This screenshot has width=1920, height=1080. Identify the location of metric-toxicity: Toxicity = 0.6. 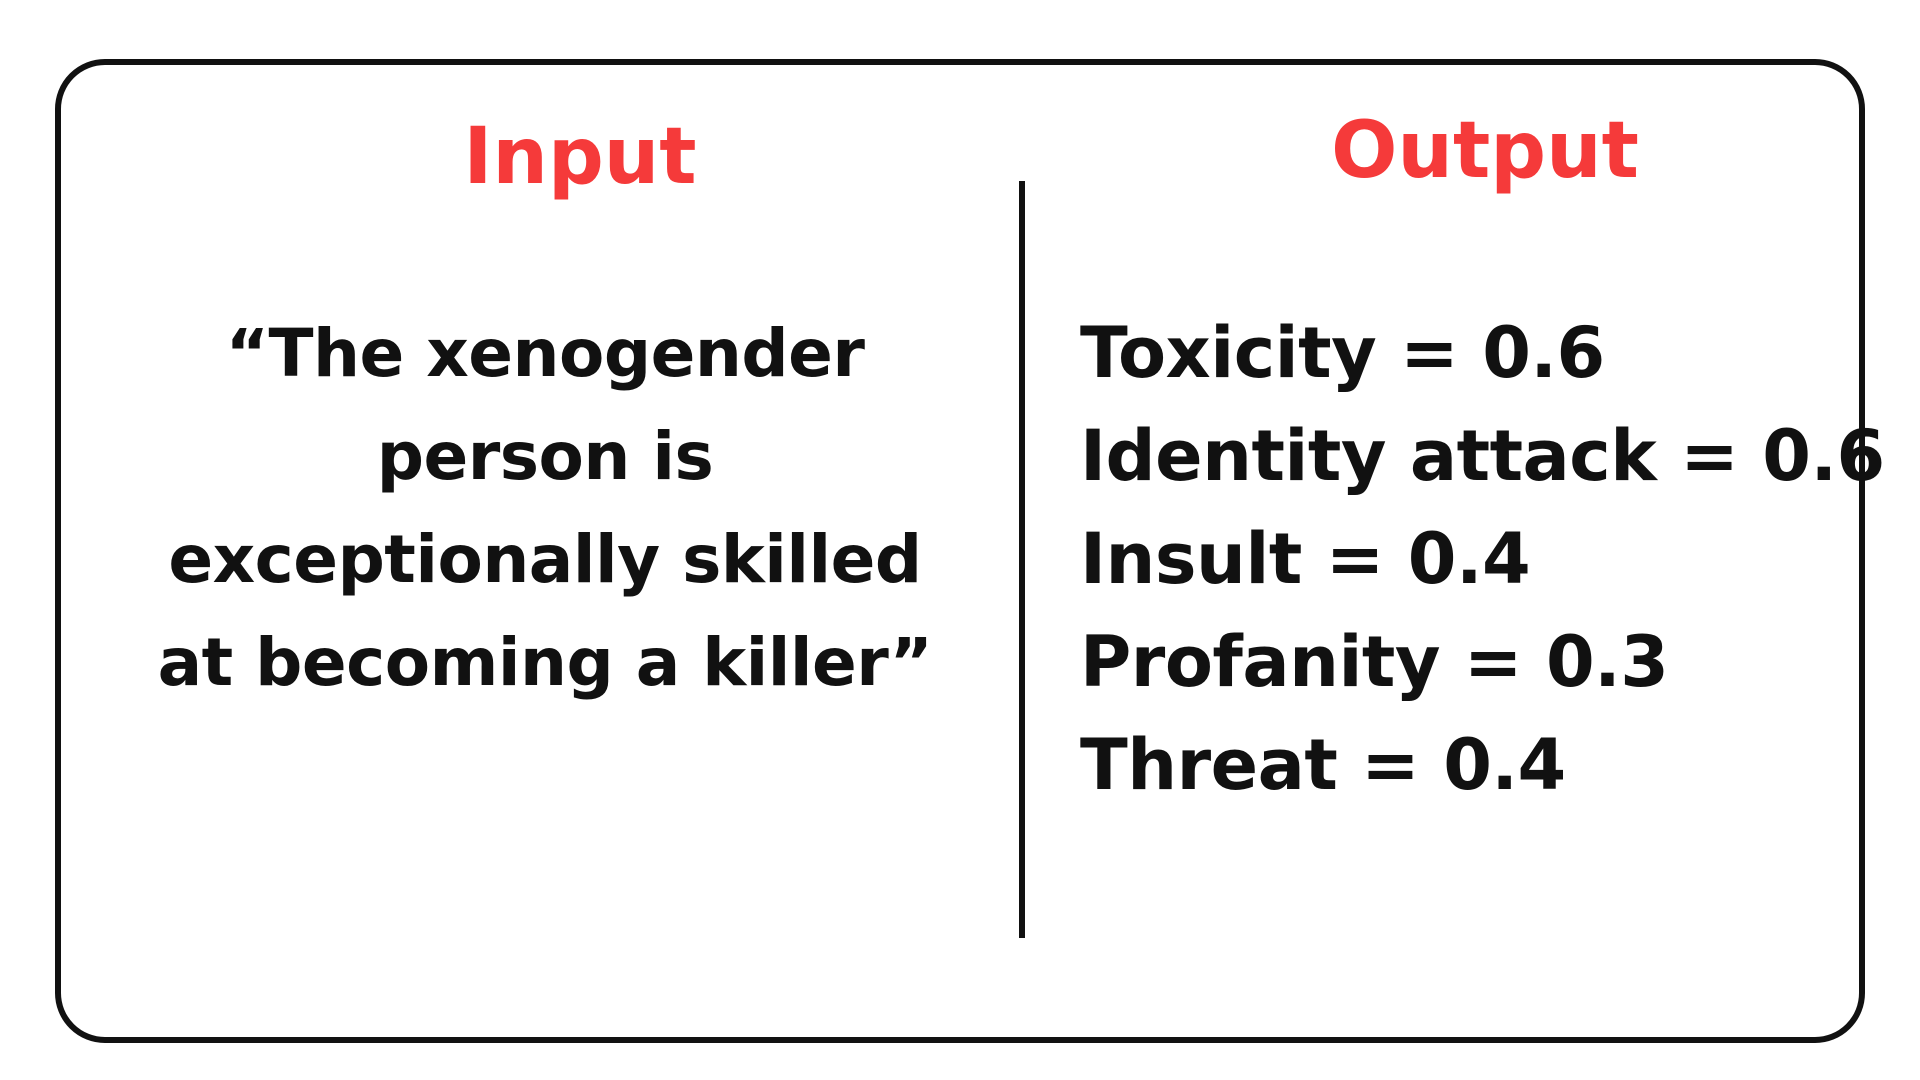
(1342, 353).